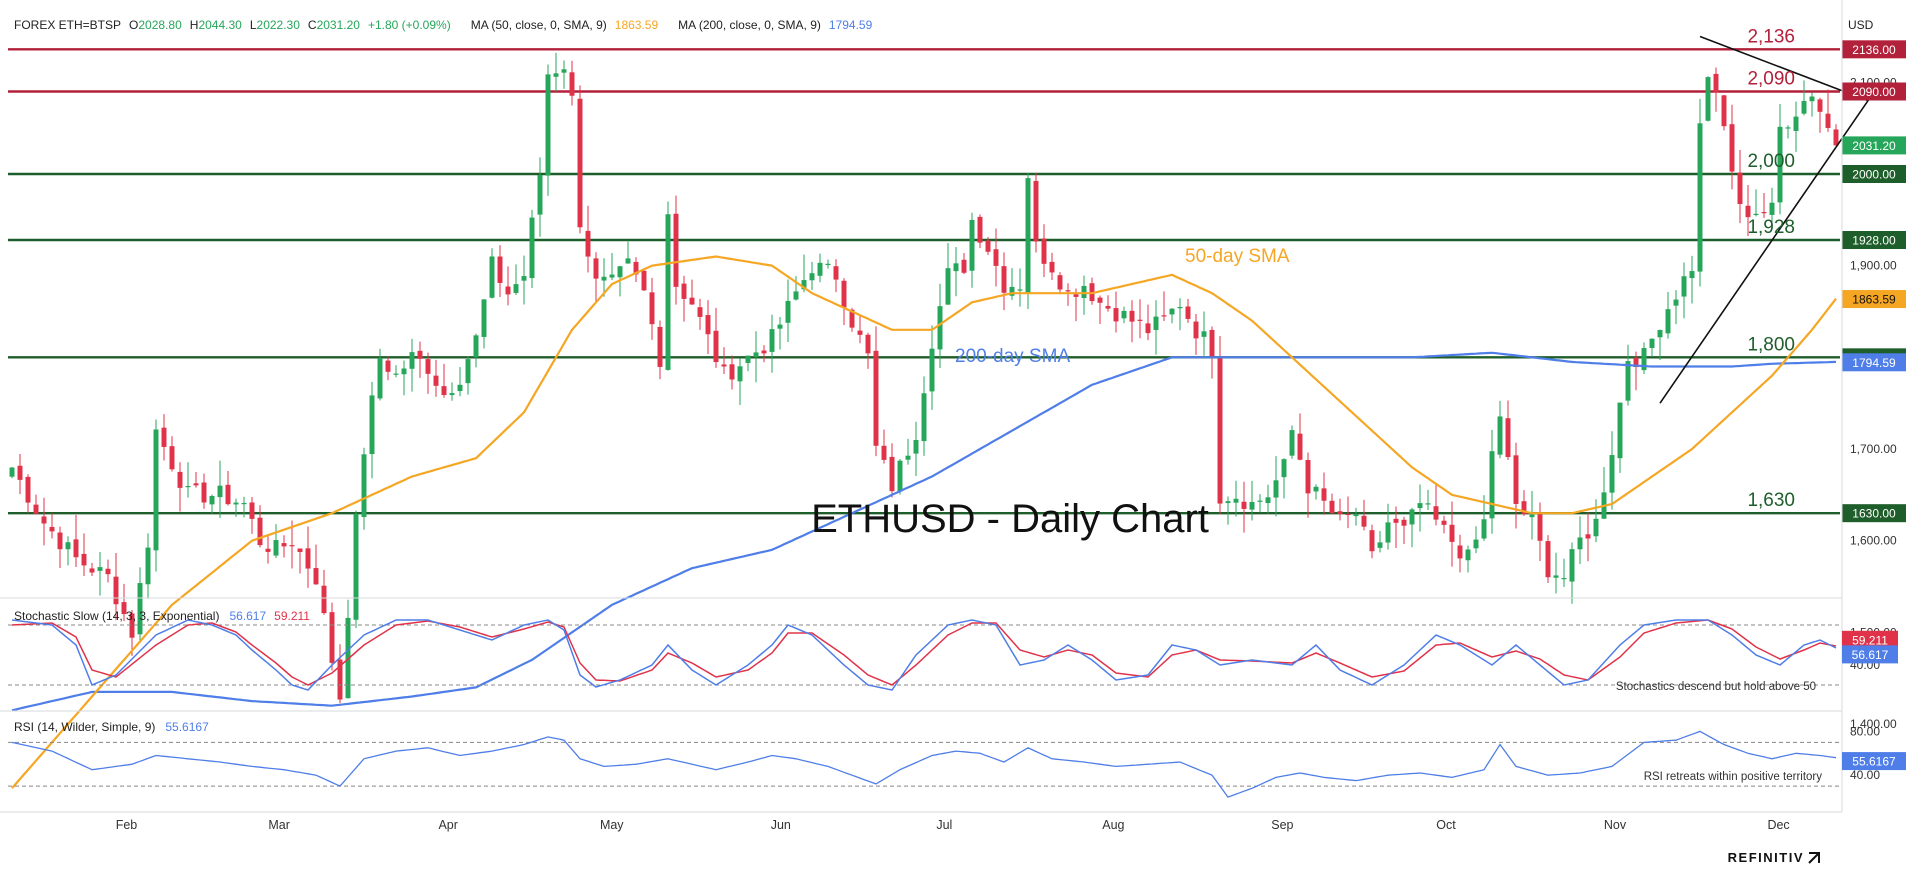 This screenshot has width=1918, height=876. Describe the element at coordinates (1764, 219) in the screenshot. I see `triangle-pattern` at that location.